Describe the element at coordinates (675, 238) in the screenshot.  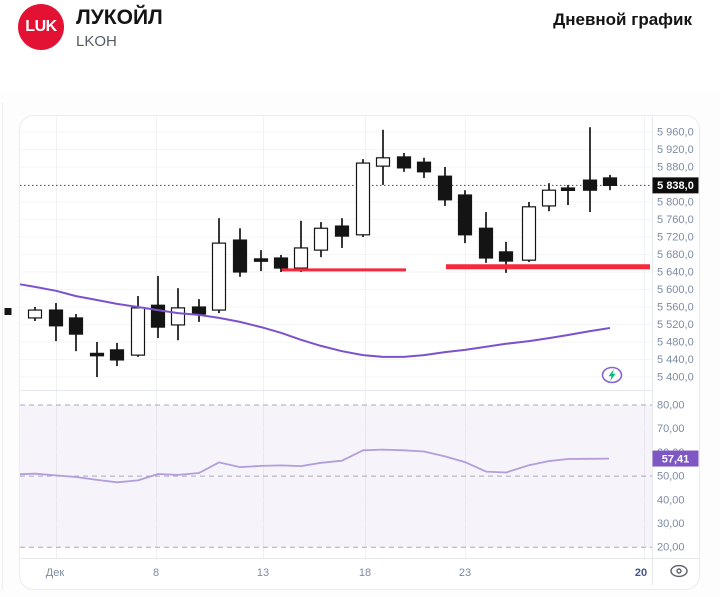
I see `price-tick-label: 5 720,0` at that location.